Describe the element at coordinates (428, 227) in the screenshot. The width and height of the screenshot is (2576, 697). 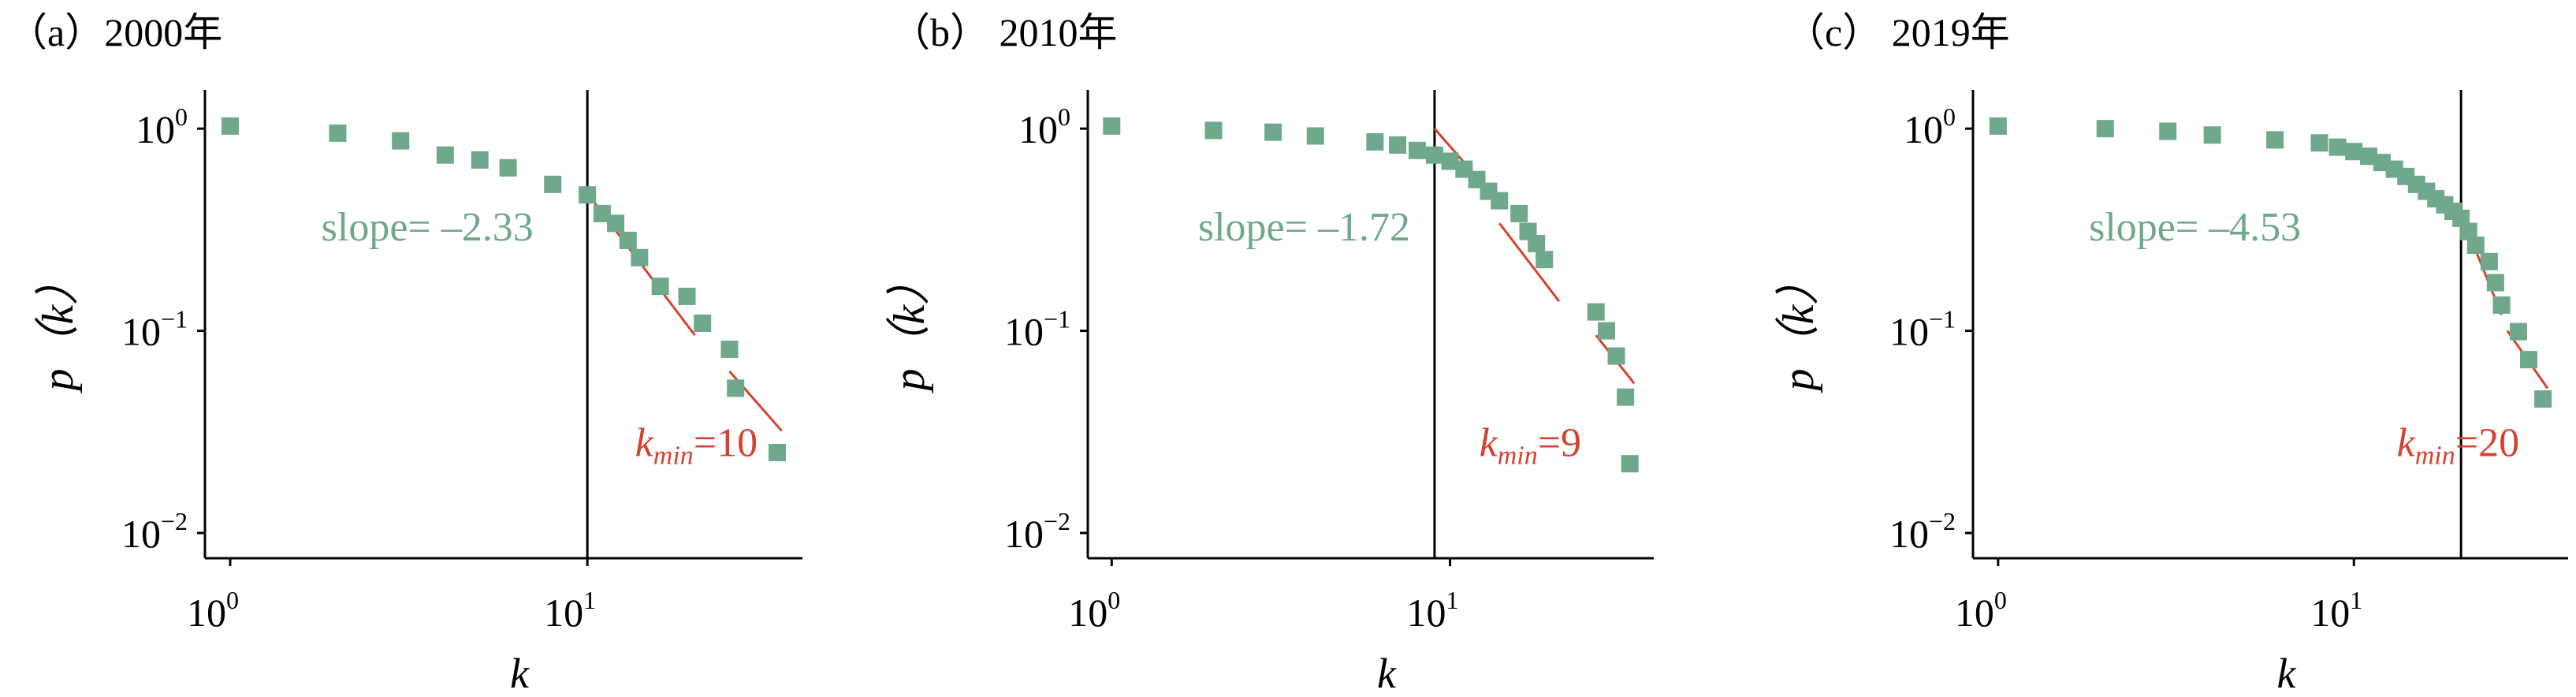
I see `slope-annotation: slope= –2.33` at that location.